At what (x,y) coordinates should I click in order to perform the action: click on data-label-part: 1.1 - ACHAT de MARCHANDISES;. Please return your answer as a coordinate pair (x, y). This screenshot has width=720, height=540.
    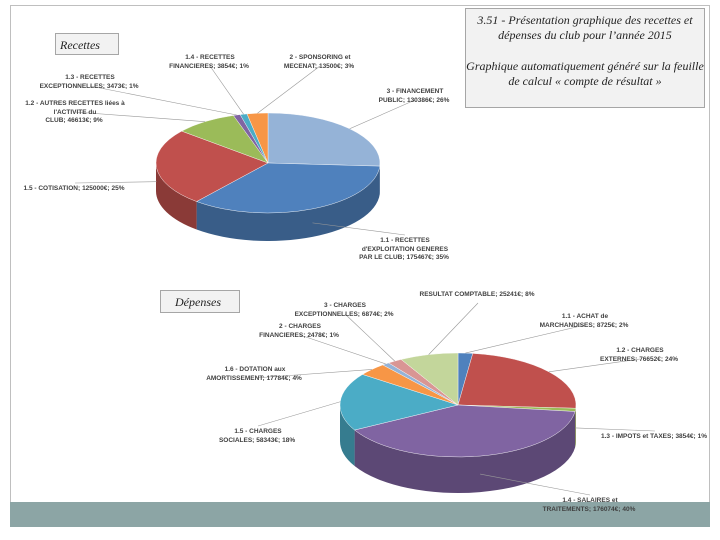
    Looking at the image, I should click on (574, 321).